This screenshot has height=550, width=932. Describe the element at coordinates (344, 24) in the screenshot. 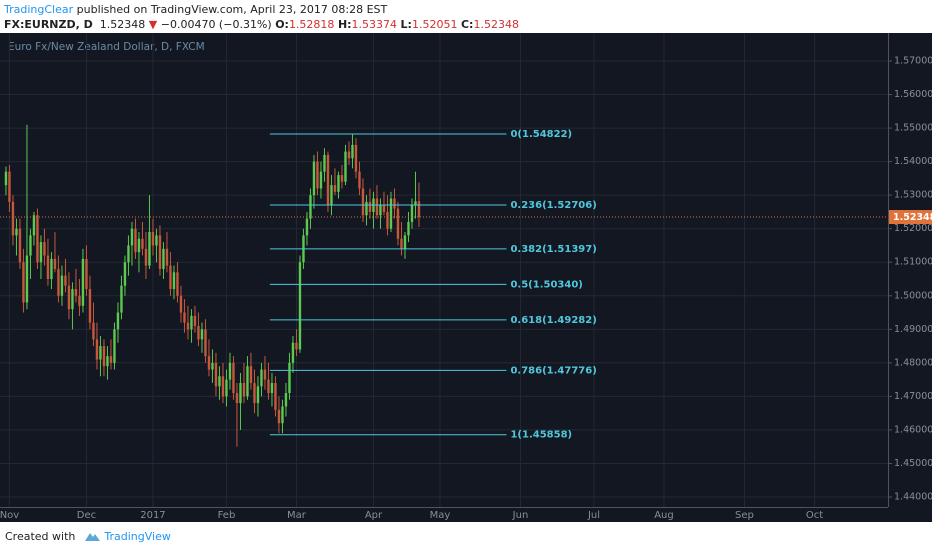

I see `high-label: H:` at that location.